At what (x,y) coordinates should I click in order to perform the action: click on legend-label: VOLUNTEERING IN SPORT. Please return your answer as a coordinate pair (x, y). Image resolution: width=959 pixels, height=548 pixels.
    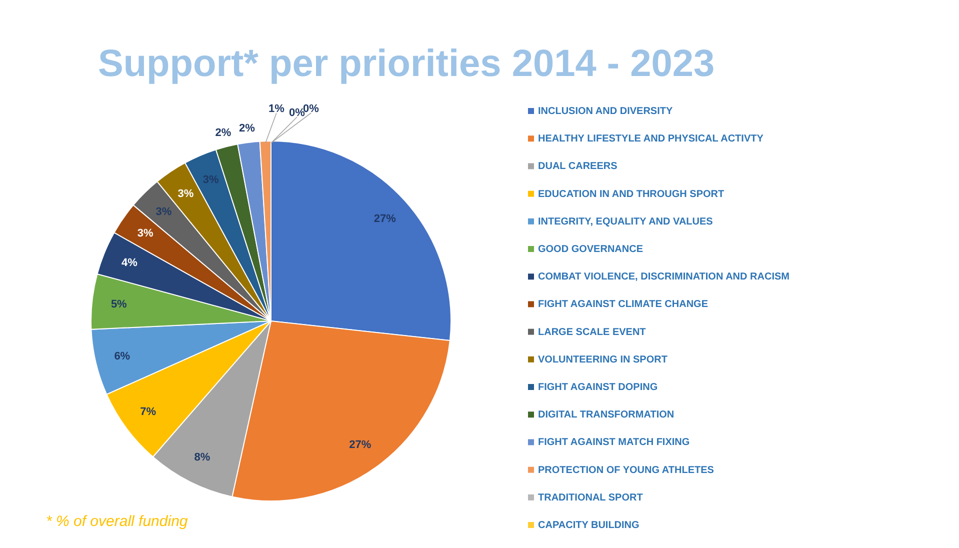
    Looking at the image, I should click on (603, 360).